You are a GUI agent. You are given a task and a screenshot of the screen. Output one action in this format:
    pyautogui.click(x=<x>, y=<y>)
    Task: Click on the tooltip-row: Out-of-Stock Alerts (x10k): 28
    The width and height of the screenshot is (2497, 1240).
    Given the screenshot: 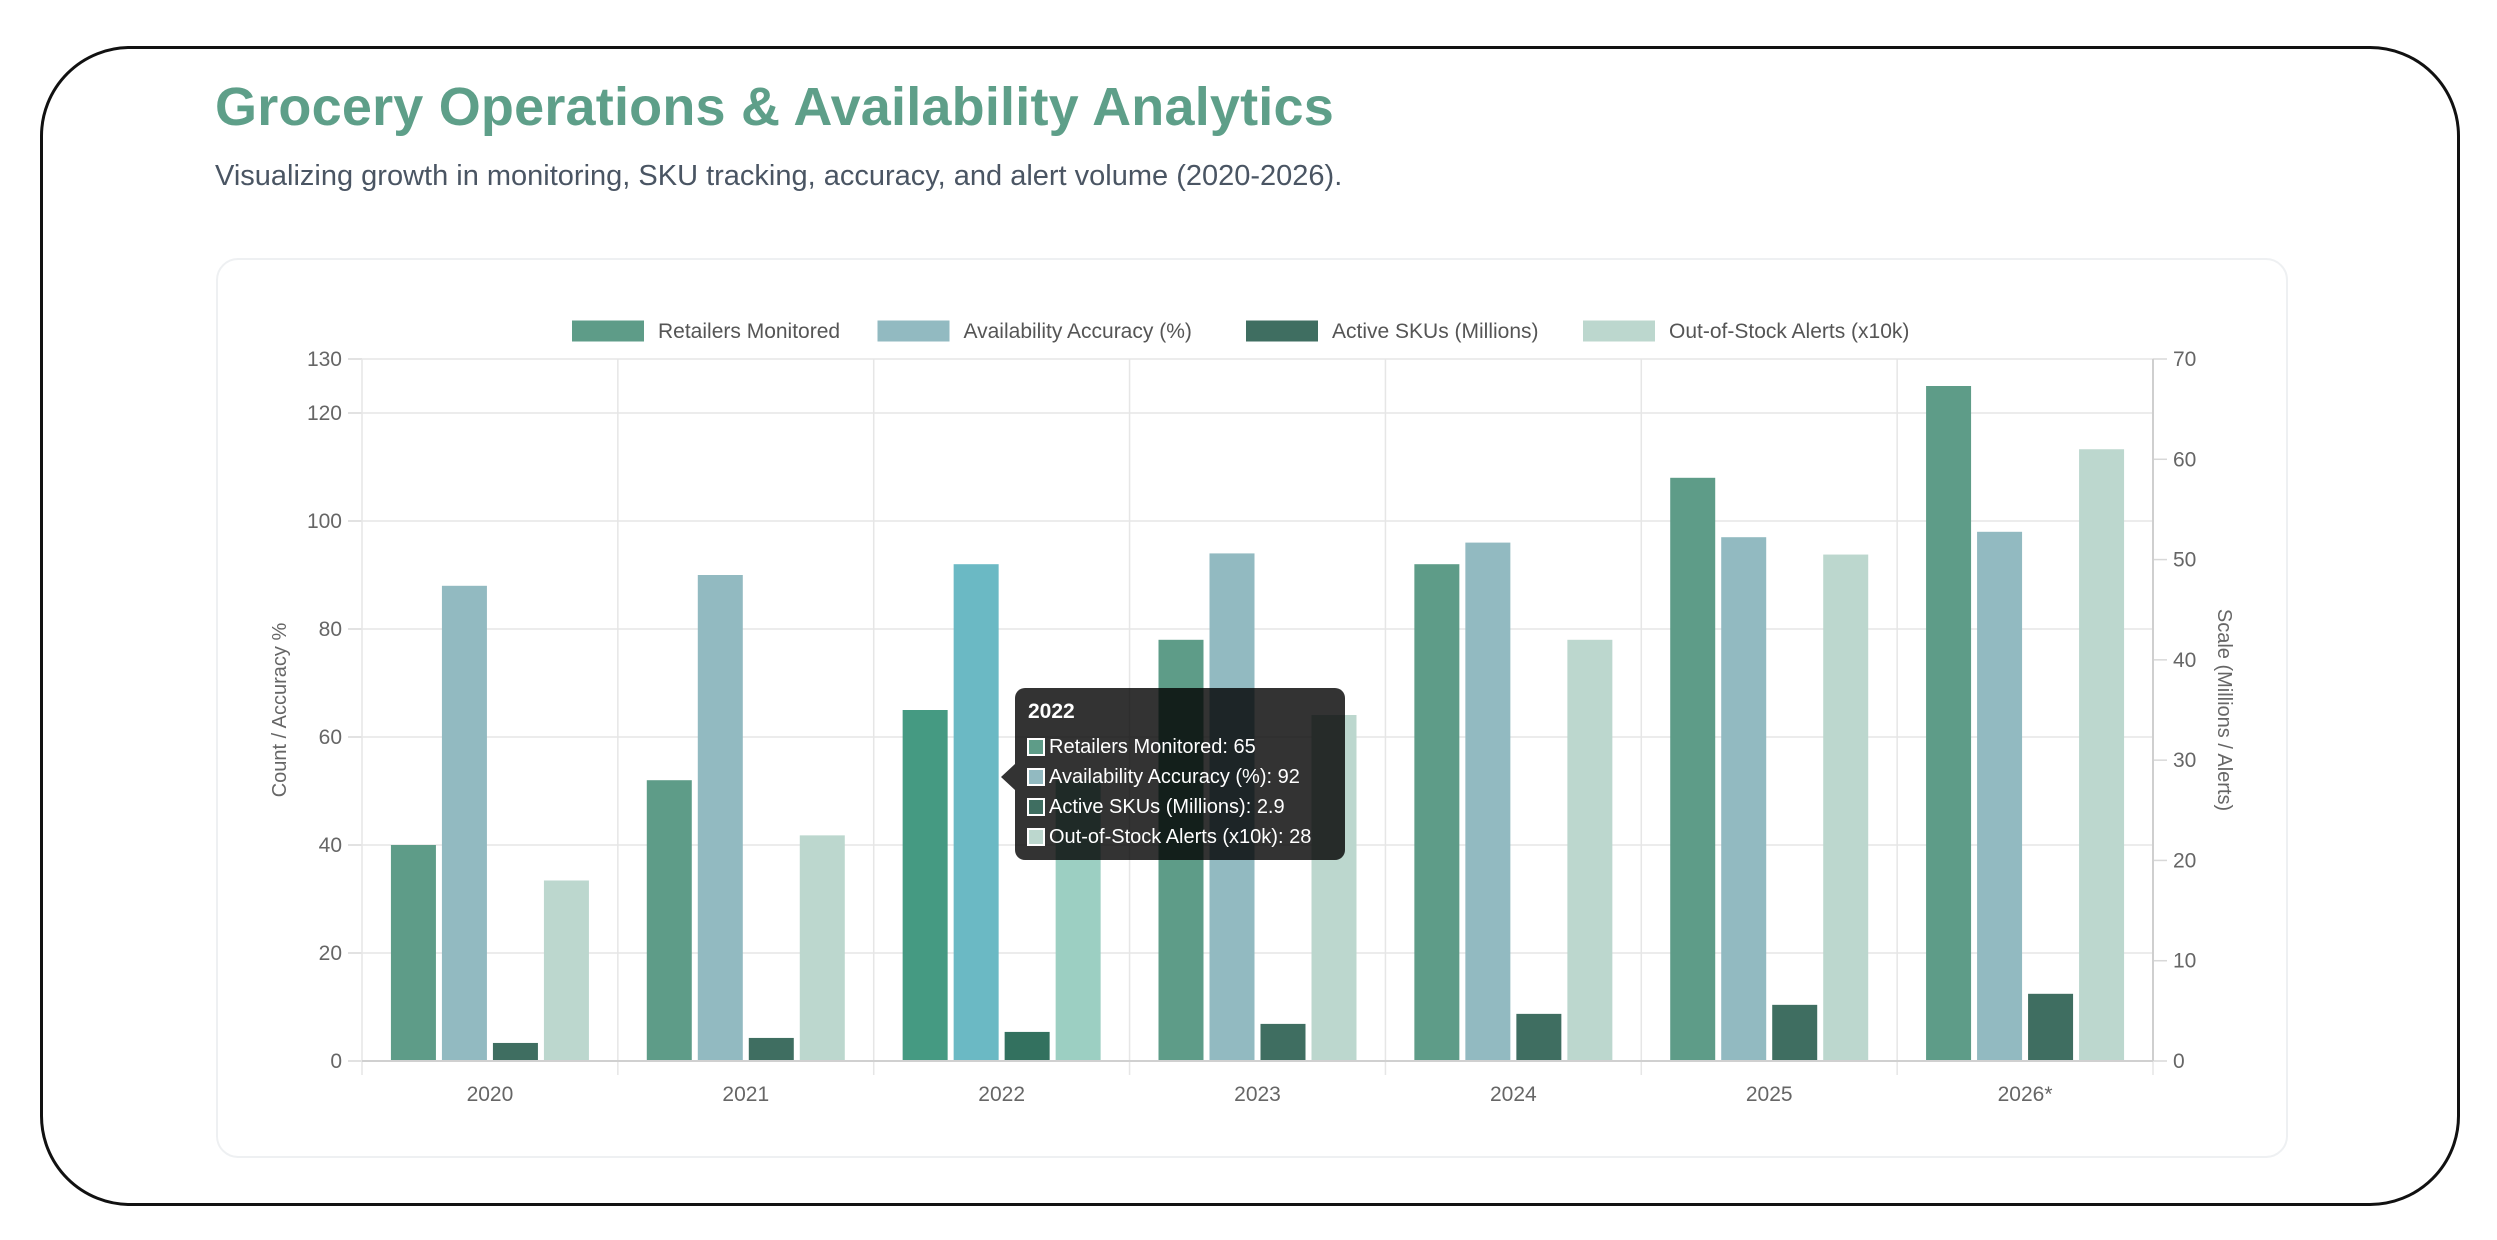 What is the action you would take?
    pyautogui.click(x=1180, y=837)
    